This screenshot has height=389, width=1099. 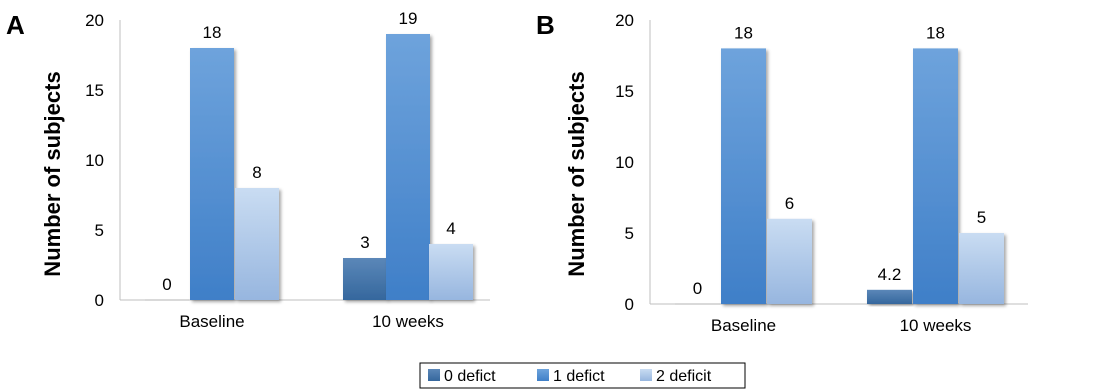 I want to click on legend-label-1-defict: 1 defict, so click(x=579, y=376).